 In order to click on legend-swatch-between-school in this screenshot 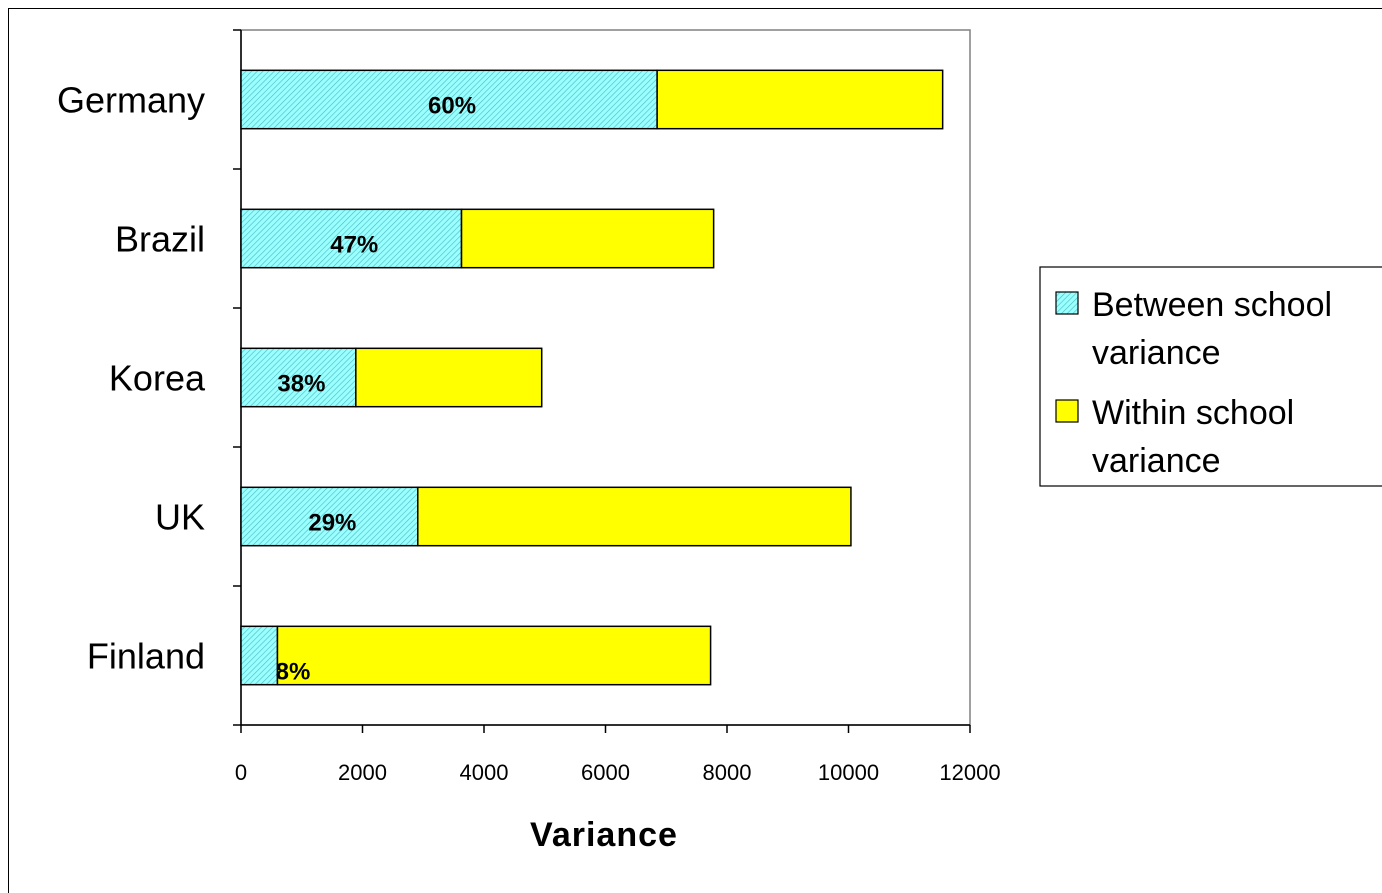, I will do `click(1067, 303)`.